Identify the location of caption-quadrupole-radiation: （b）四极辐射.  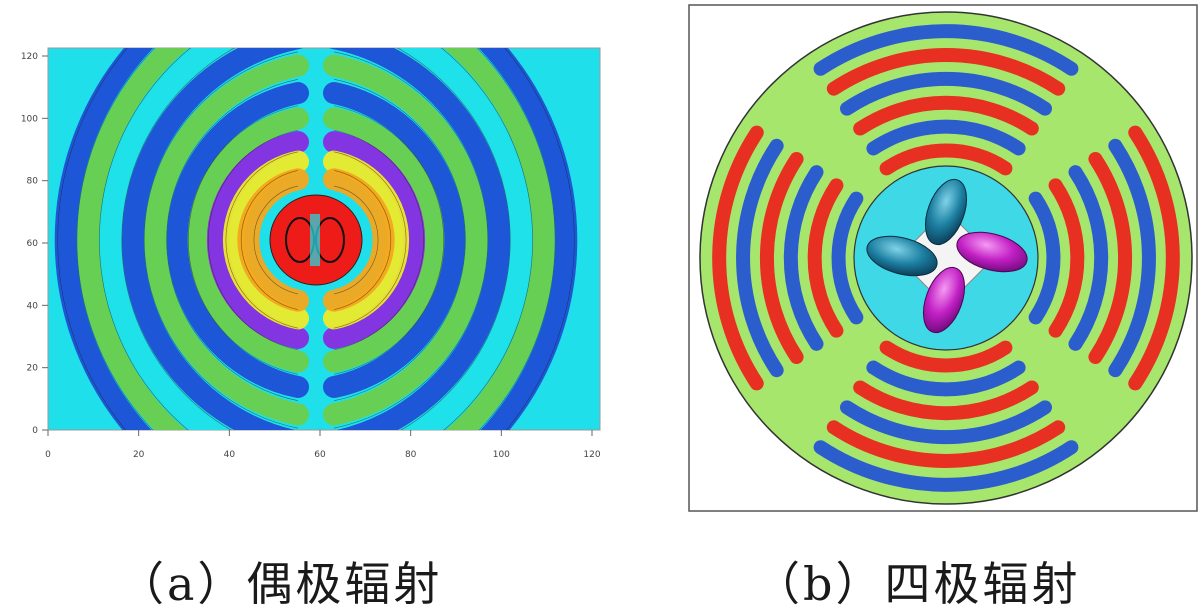
(917, 584).